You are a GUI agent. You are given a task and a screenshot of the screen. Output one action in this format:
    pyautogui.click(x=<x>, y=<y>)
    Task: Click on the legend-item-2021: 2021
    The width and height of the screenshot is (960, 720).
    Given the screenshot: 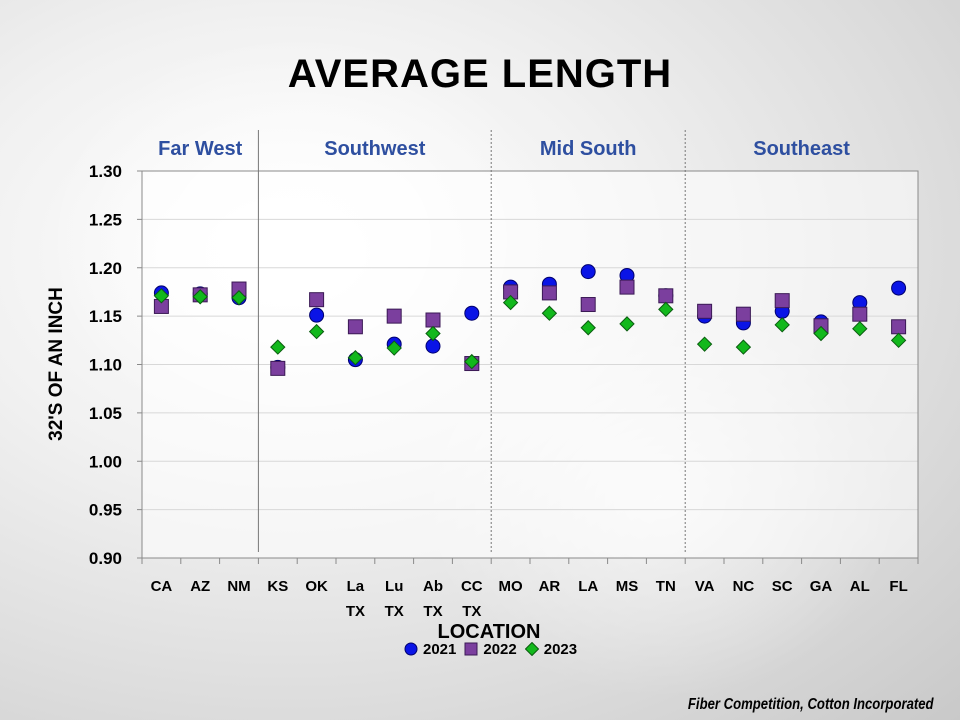 What is the action you would take?
    pyautogui.click(x=430, y=649)
    